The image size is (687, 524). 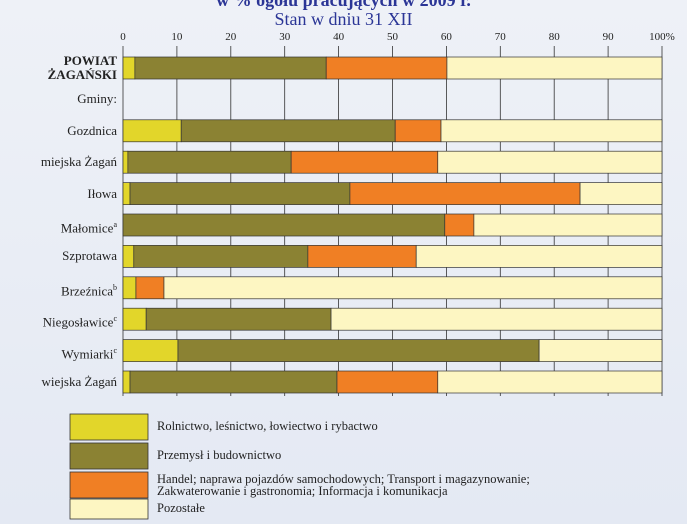 I want to click on category-label: Brzeźnicab, so click(x=89, y=290).